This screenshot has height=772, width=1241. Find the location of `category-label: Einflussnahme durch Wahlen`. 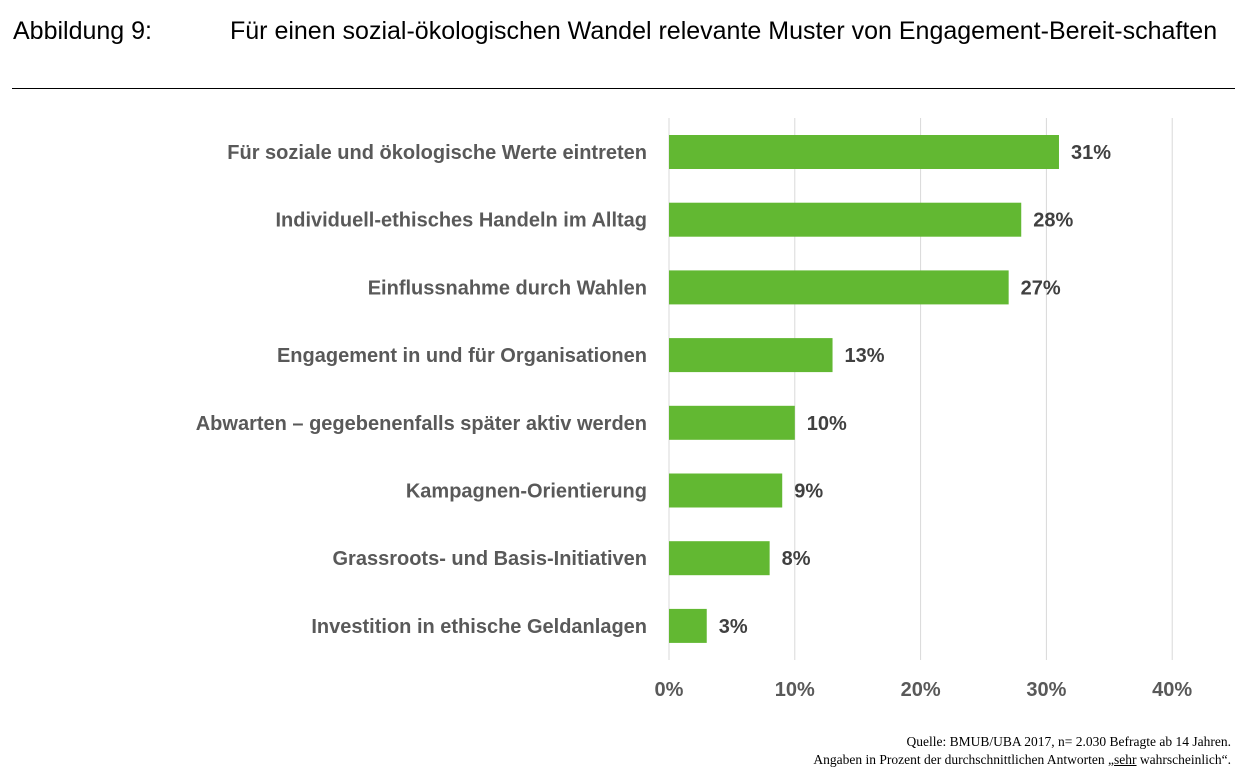

category-label: Einflussnahme durch Wahlen is located at coordinates (507, 288).